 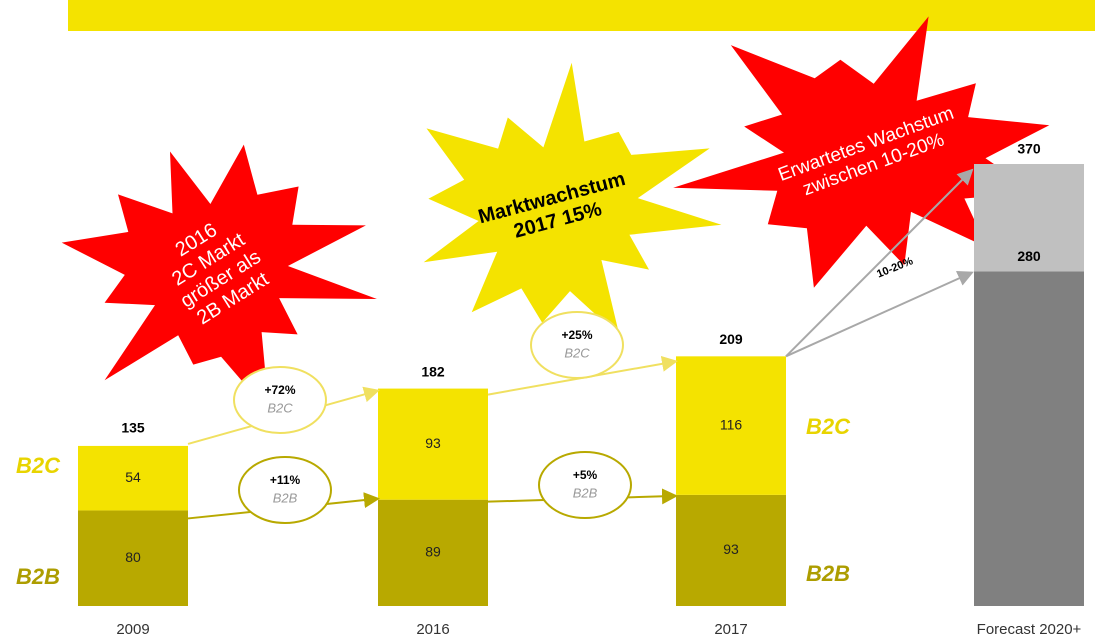 I want to click on banner, so click(x=581, y=15).